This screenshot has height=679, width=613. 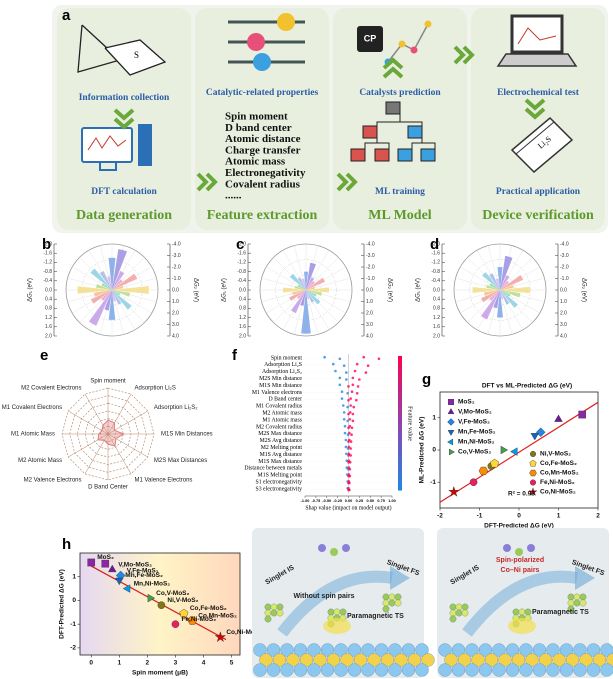 What do you see at coordinates (389, 290) in the screenshot?
I see `y2-axis-title: ΔG₂ (eV)` at bounding box center [389, 290].